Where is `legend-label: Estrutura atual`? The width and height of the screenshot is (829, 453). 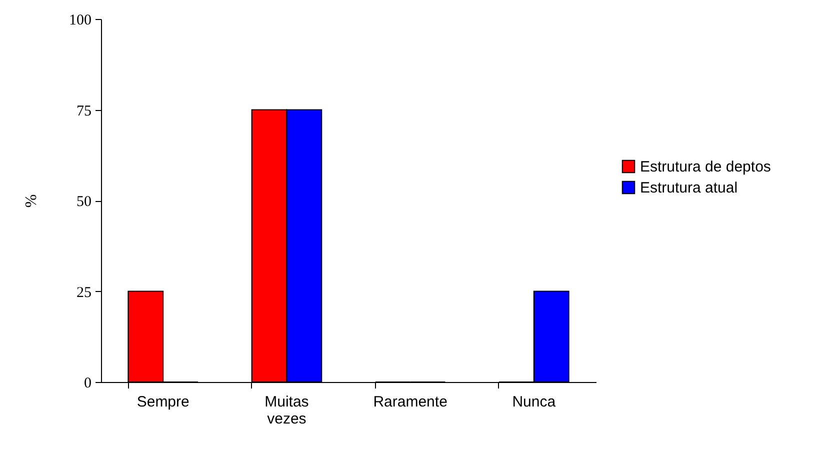
legend-label: Estrutura atual is located at coordinates (689, 188).